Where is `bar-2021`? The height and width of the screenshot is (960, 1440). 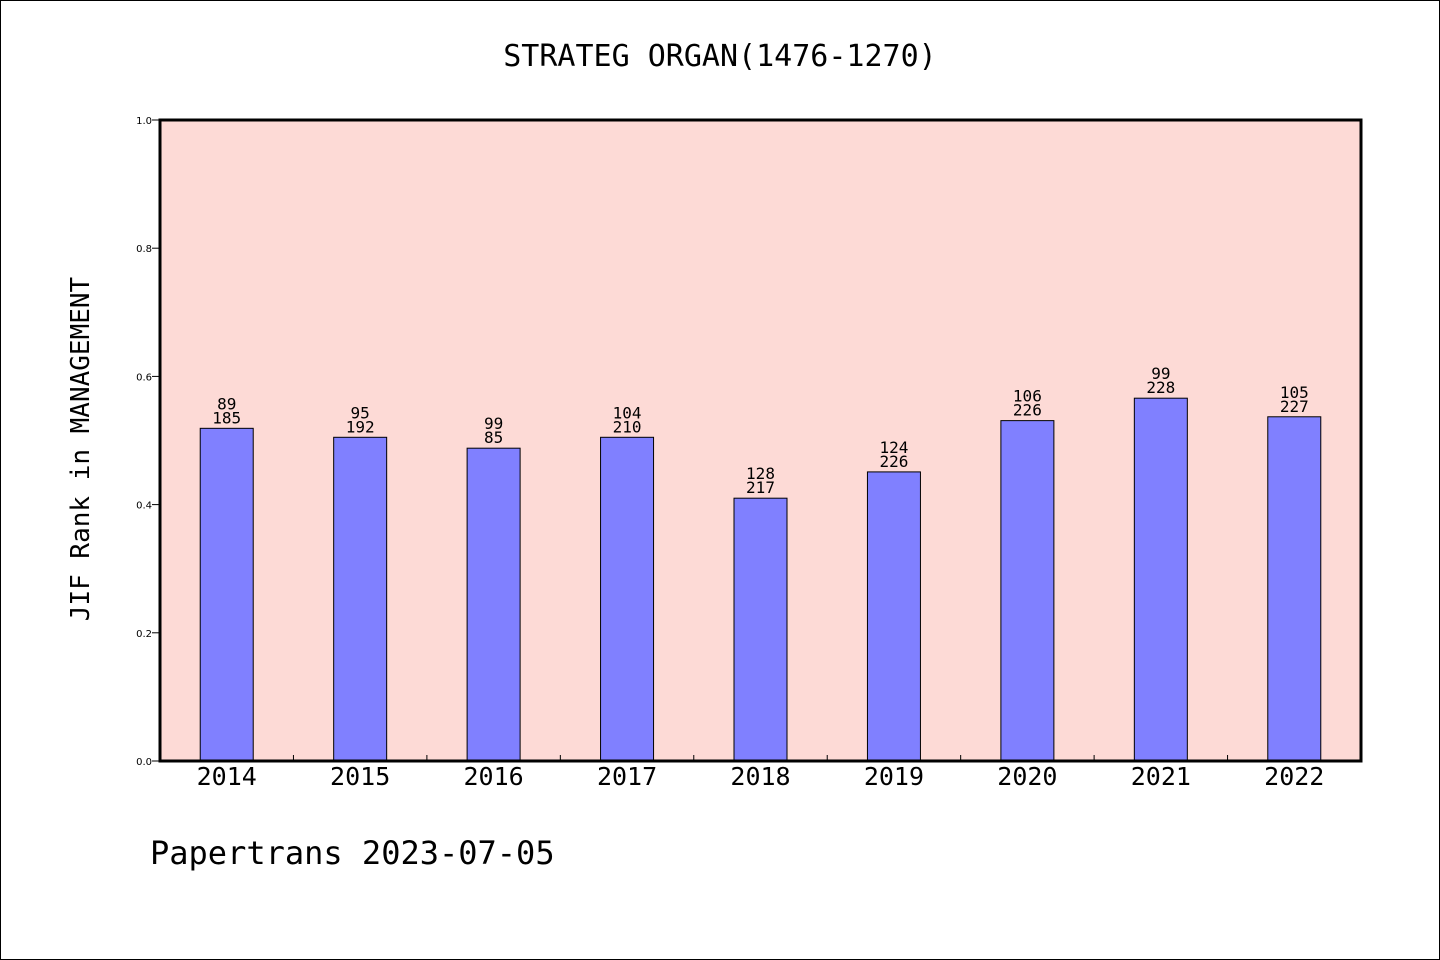 bar-2021 is located at coordinates (1160, 579).